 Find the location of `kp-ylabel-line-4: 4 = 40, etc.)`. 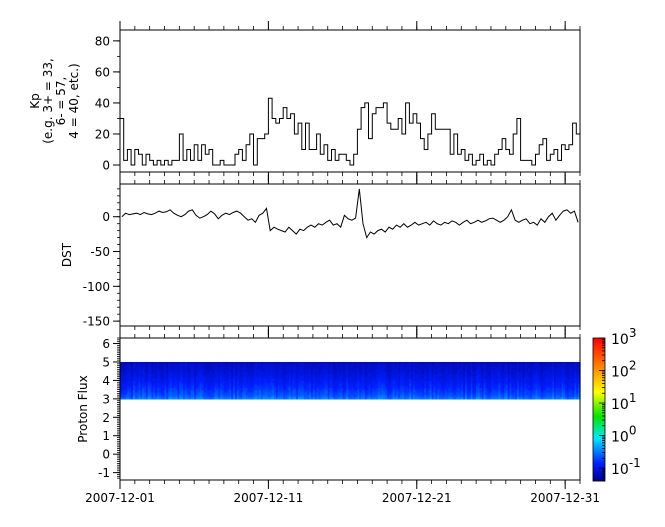

kp-ylabel-line-4: 4 = 40, etc.) is located at coordinates (74, 100).